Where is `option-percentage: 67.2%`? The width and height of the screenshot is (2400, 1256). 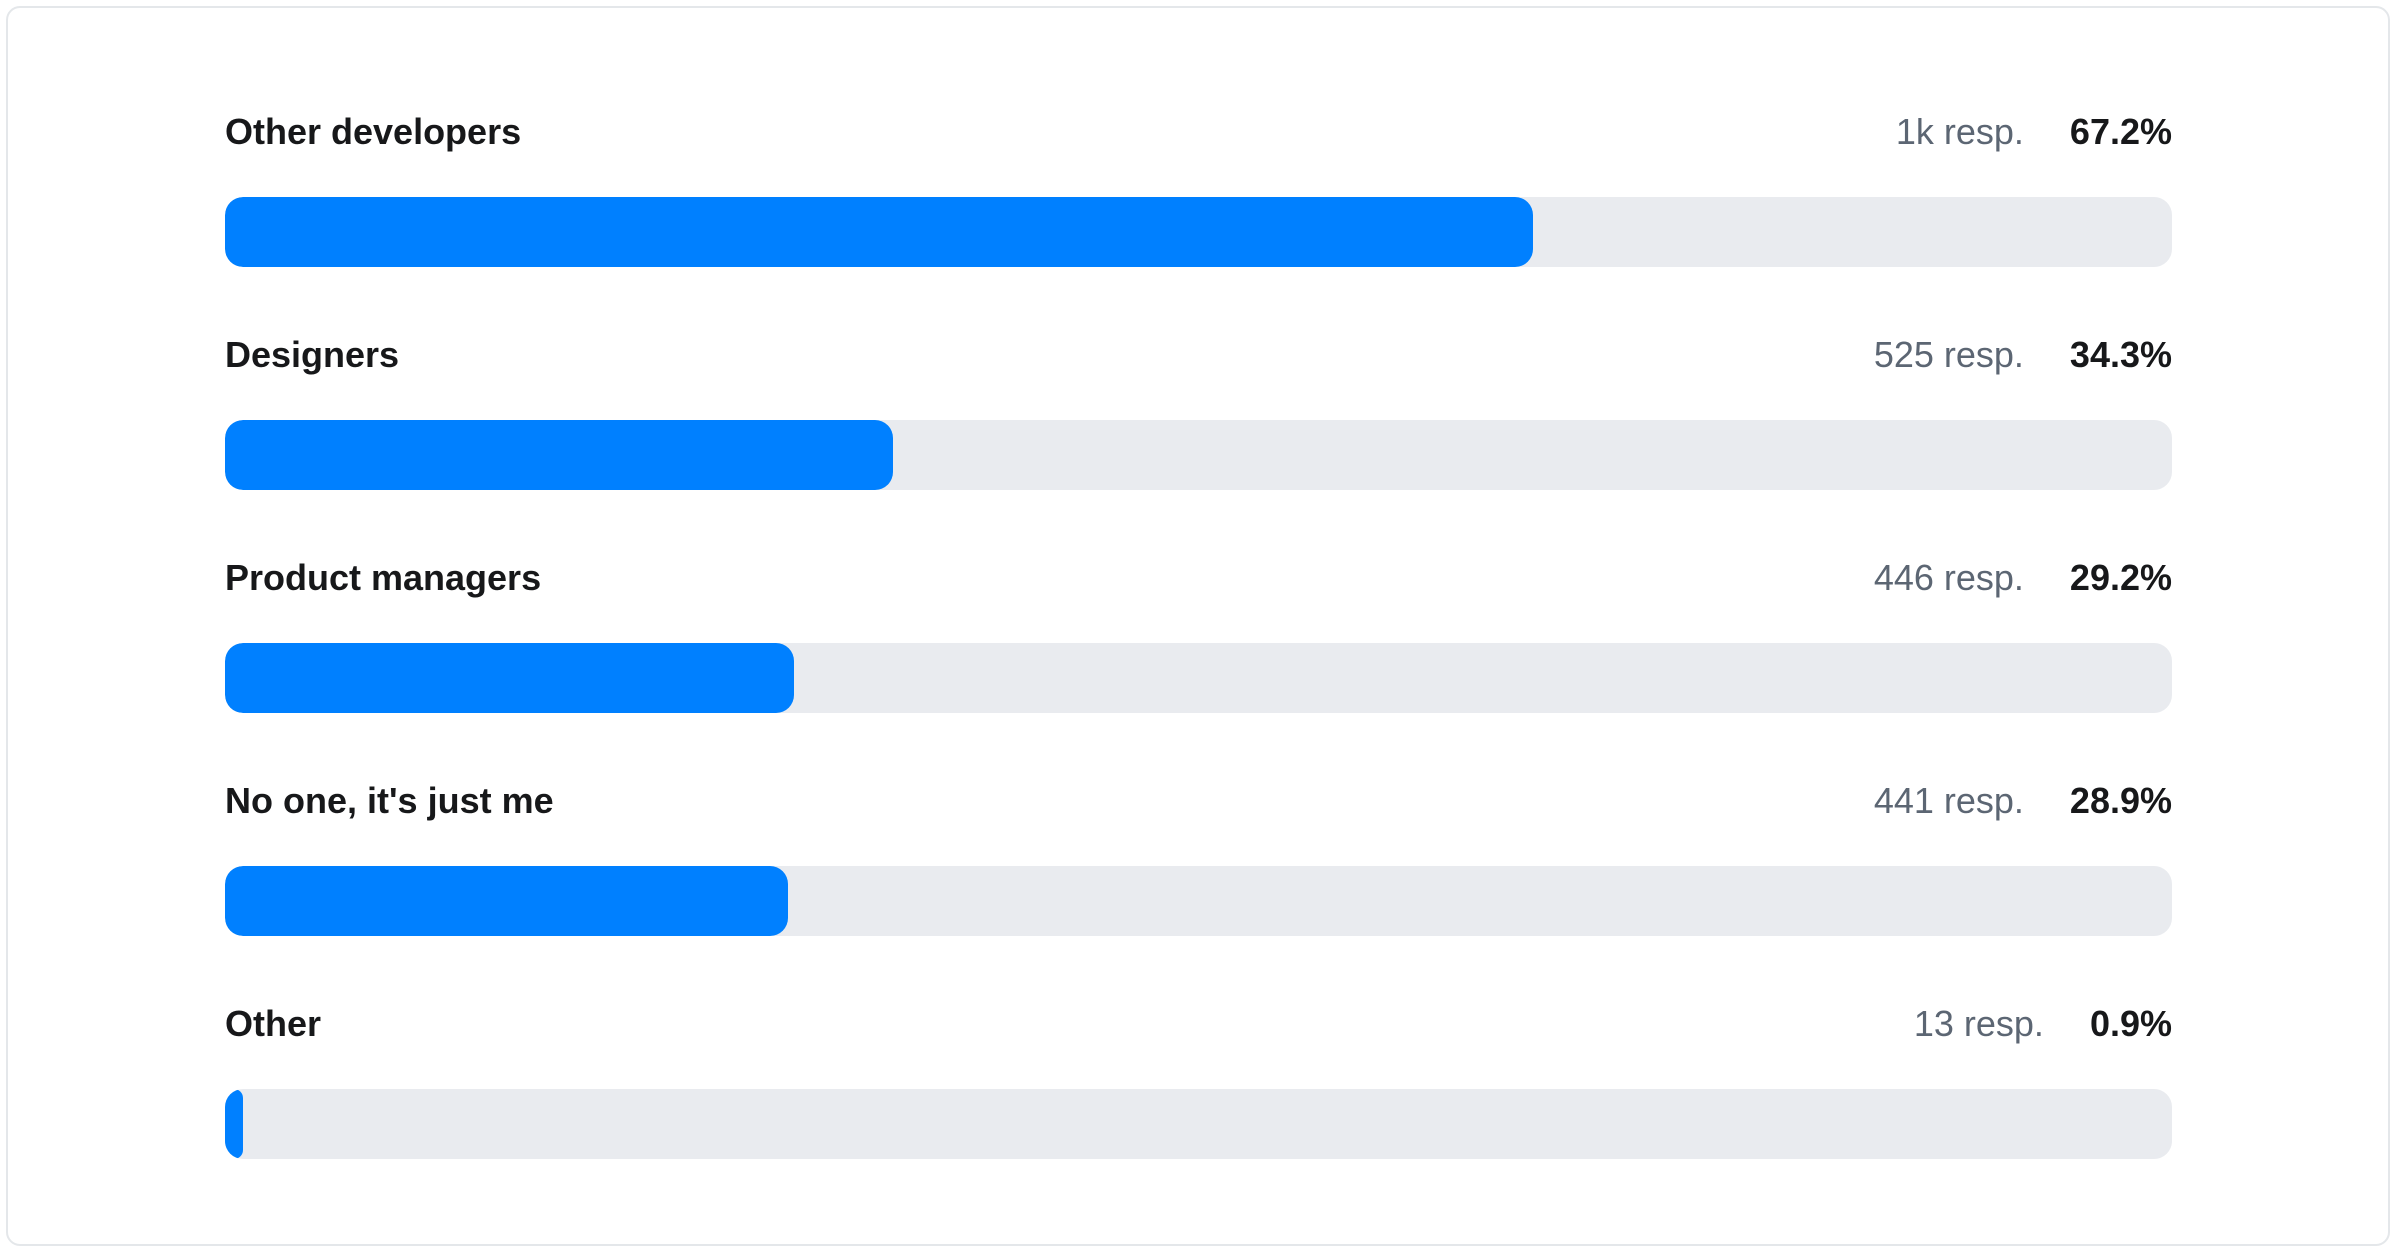
option-percentage: 67.2% is located at coordinates (2120, 131).